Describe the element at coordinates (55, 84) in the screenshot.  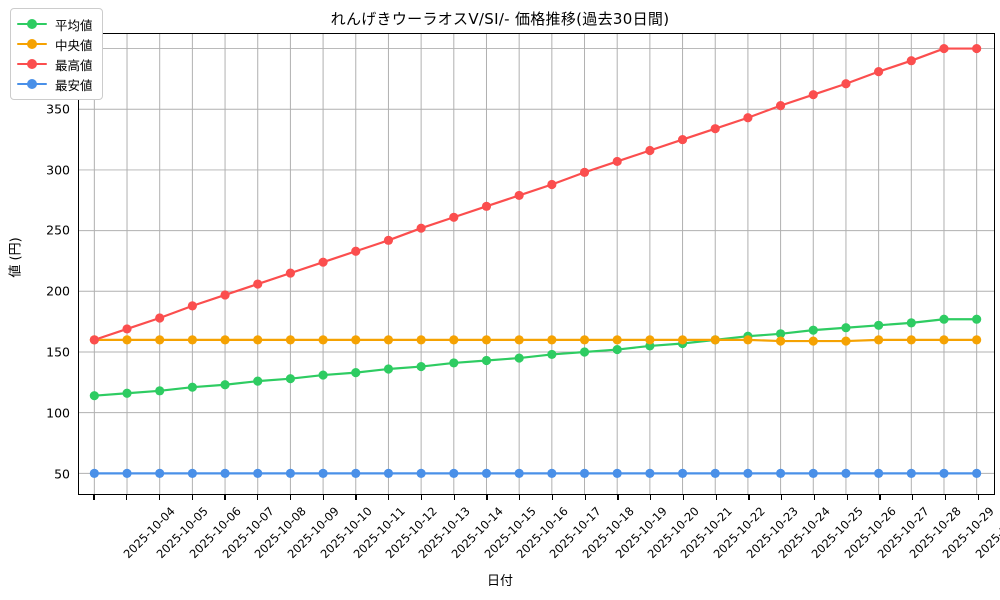
I see `legend-item-3: 最安値` at that location.